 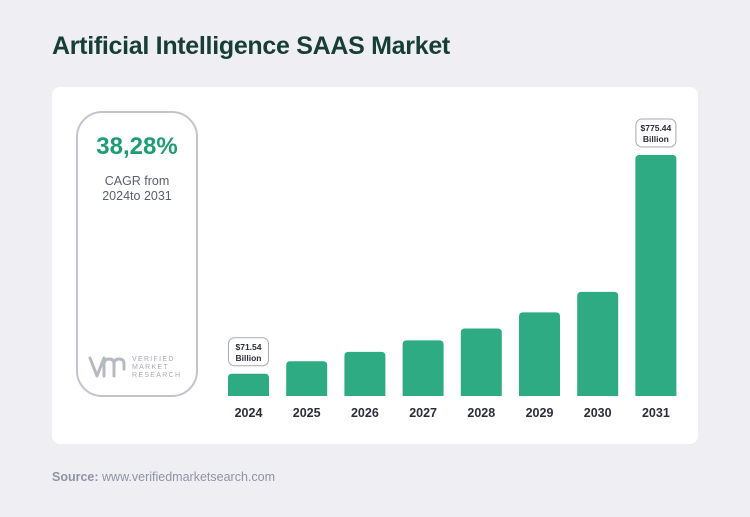 I want to click on vmr-logo-icon, so click(x=107, y=367).